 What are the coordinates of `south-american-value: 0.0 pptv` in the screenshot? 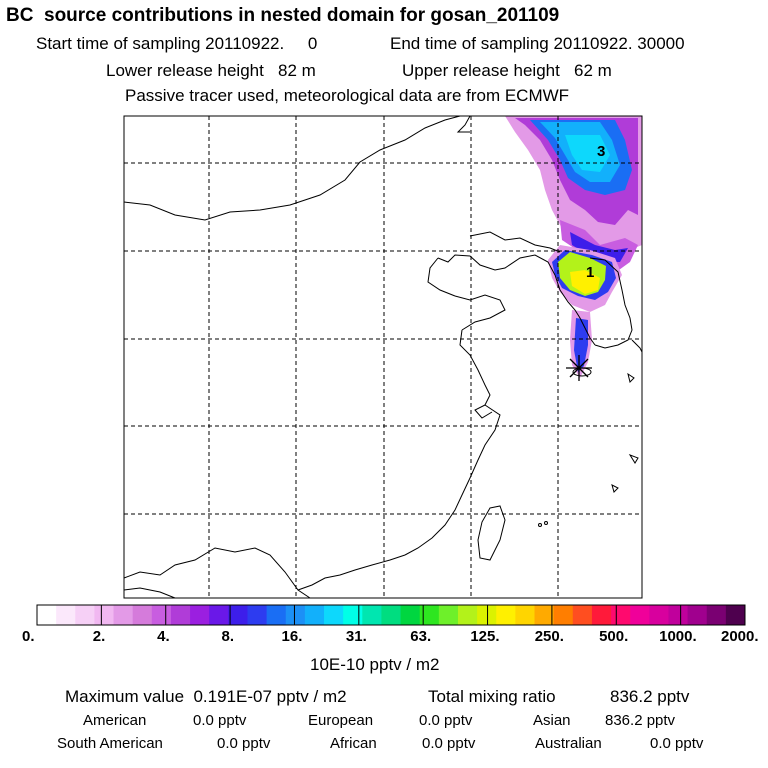 It's located at (244, 743).